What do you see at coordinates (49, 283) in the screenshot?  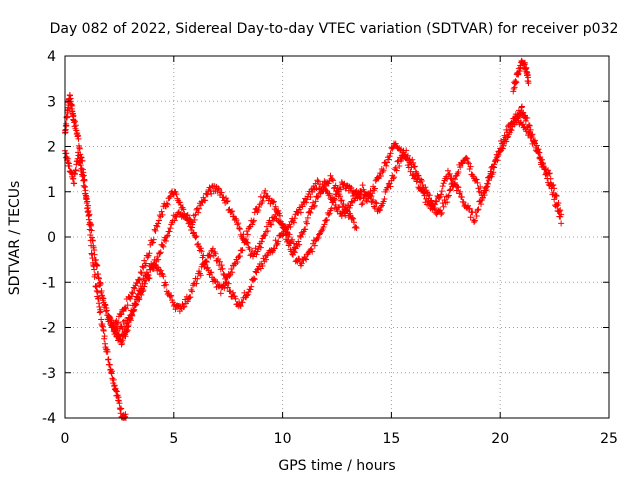 I see `y-tick-label: -1` at bounding box center [49, 283].